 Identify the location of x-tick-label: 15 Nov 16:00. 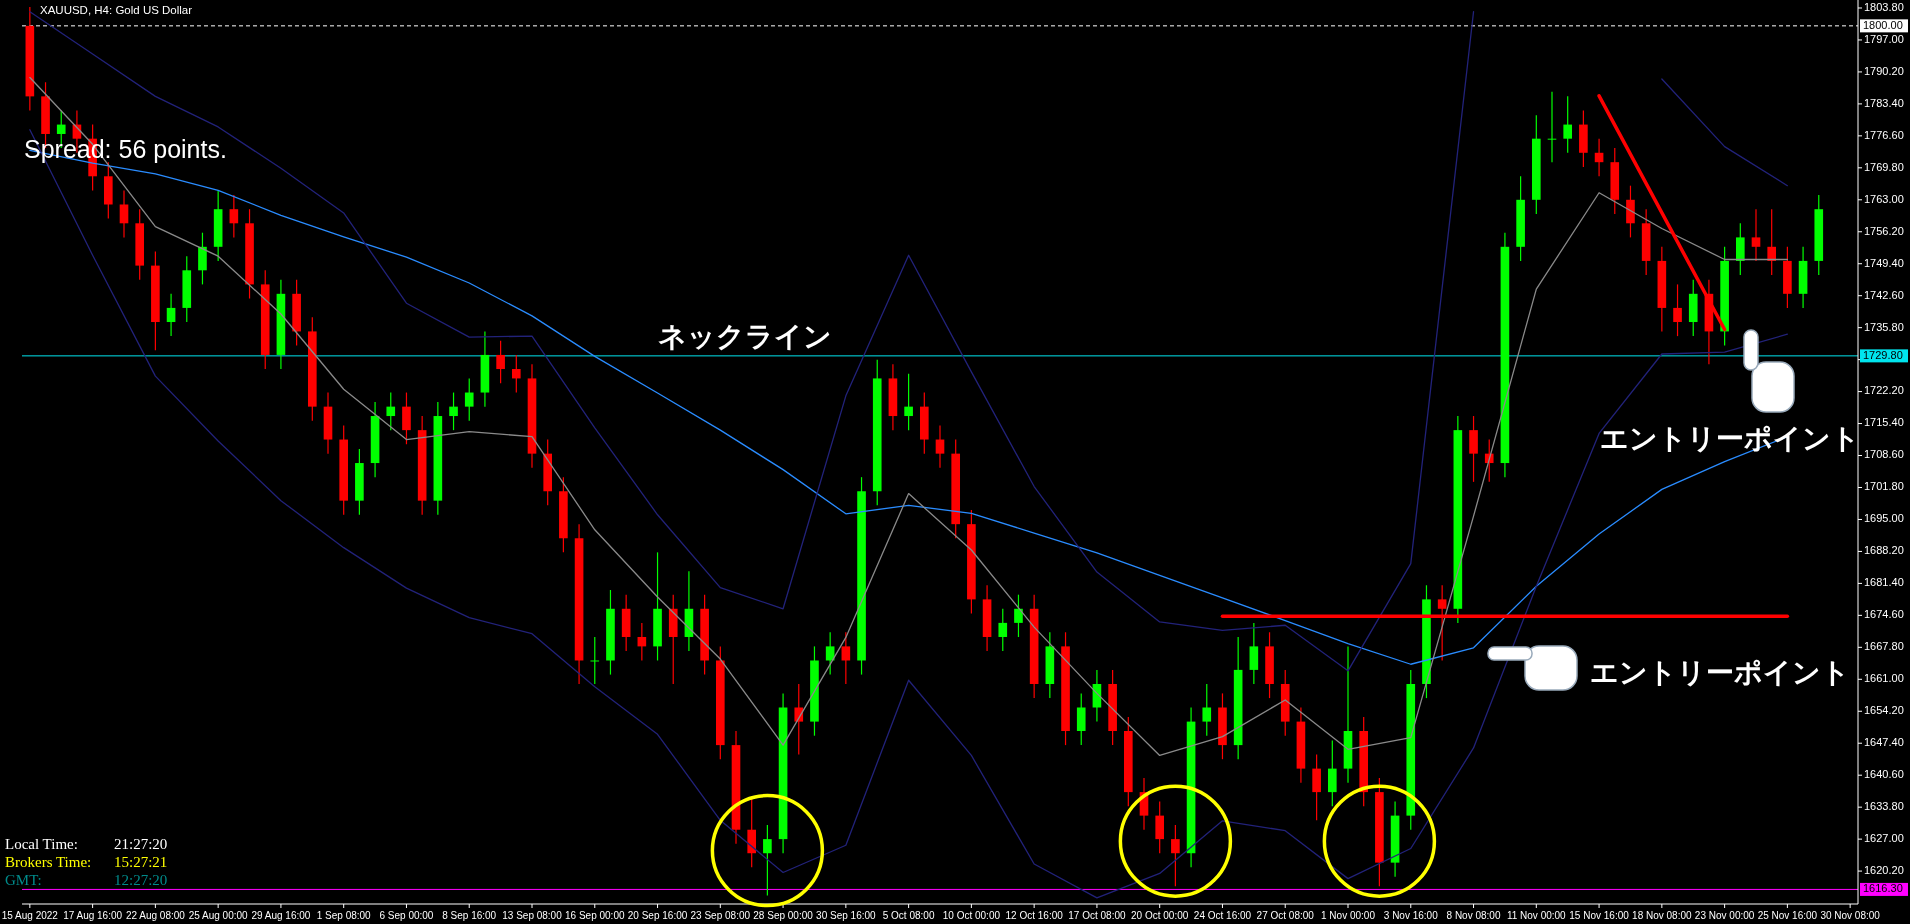
(1599, 915).